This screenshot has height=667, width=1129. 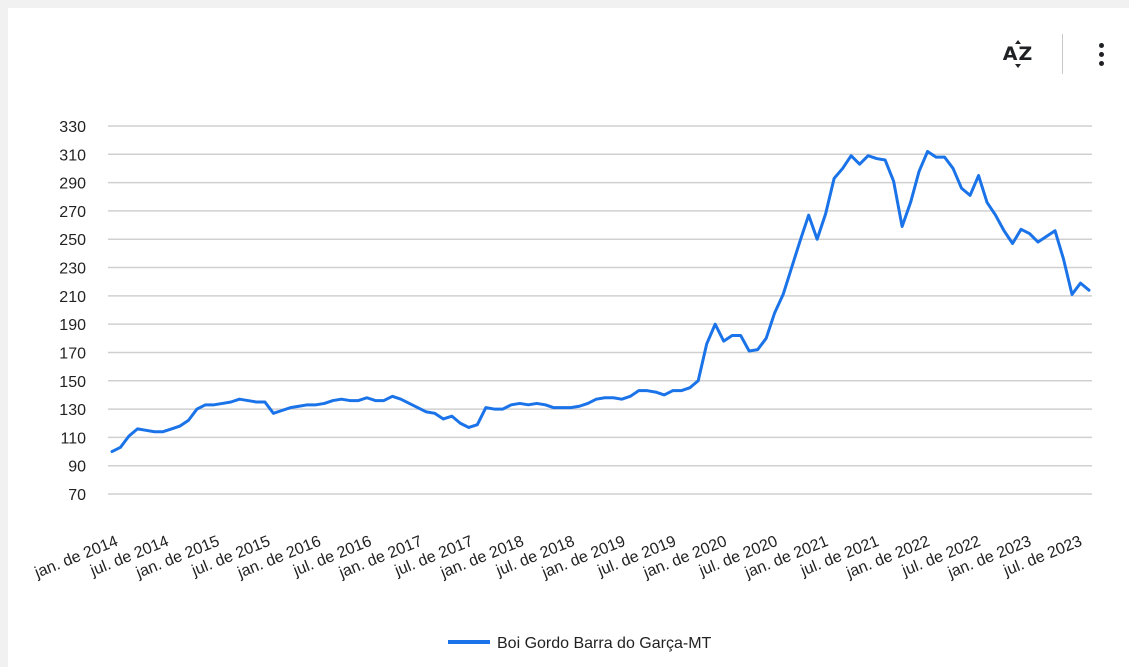 I want to click on more-options-button, so click(x=1101, y=54).